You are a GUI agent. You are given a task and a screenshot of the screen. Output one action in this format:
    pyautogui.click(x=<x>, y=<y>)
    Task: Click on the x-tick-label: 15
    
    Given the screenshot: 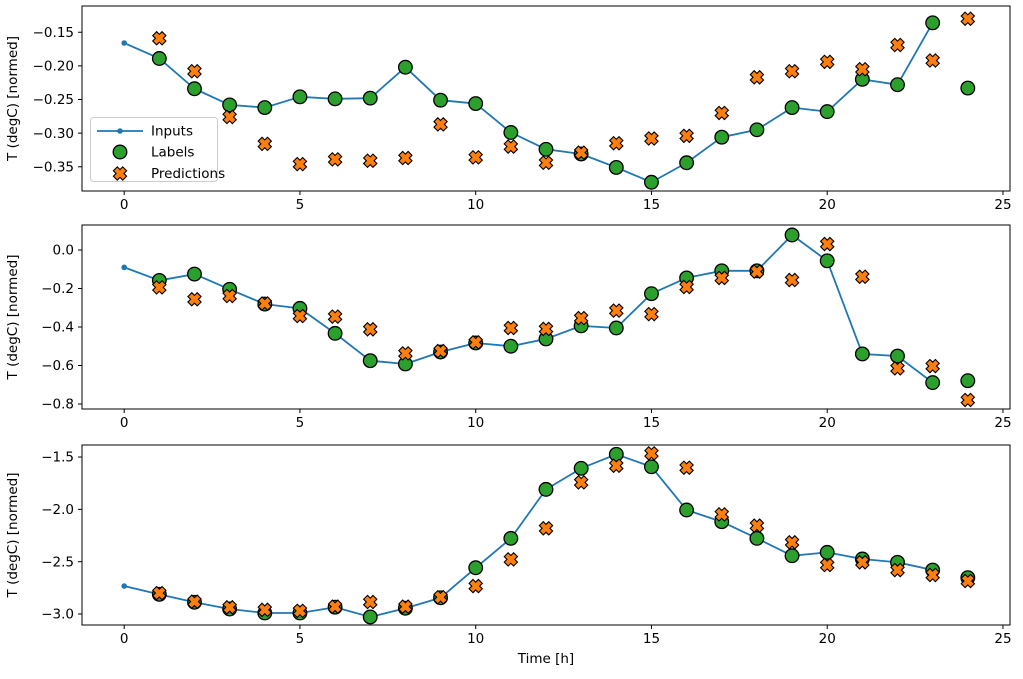 What is the action you would take?
    pyautogui.click(x=651, y=639)
    